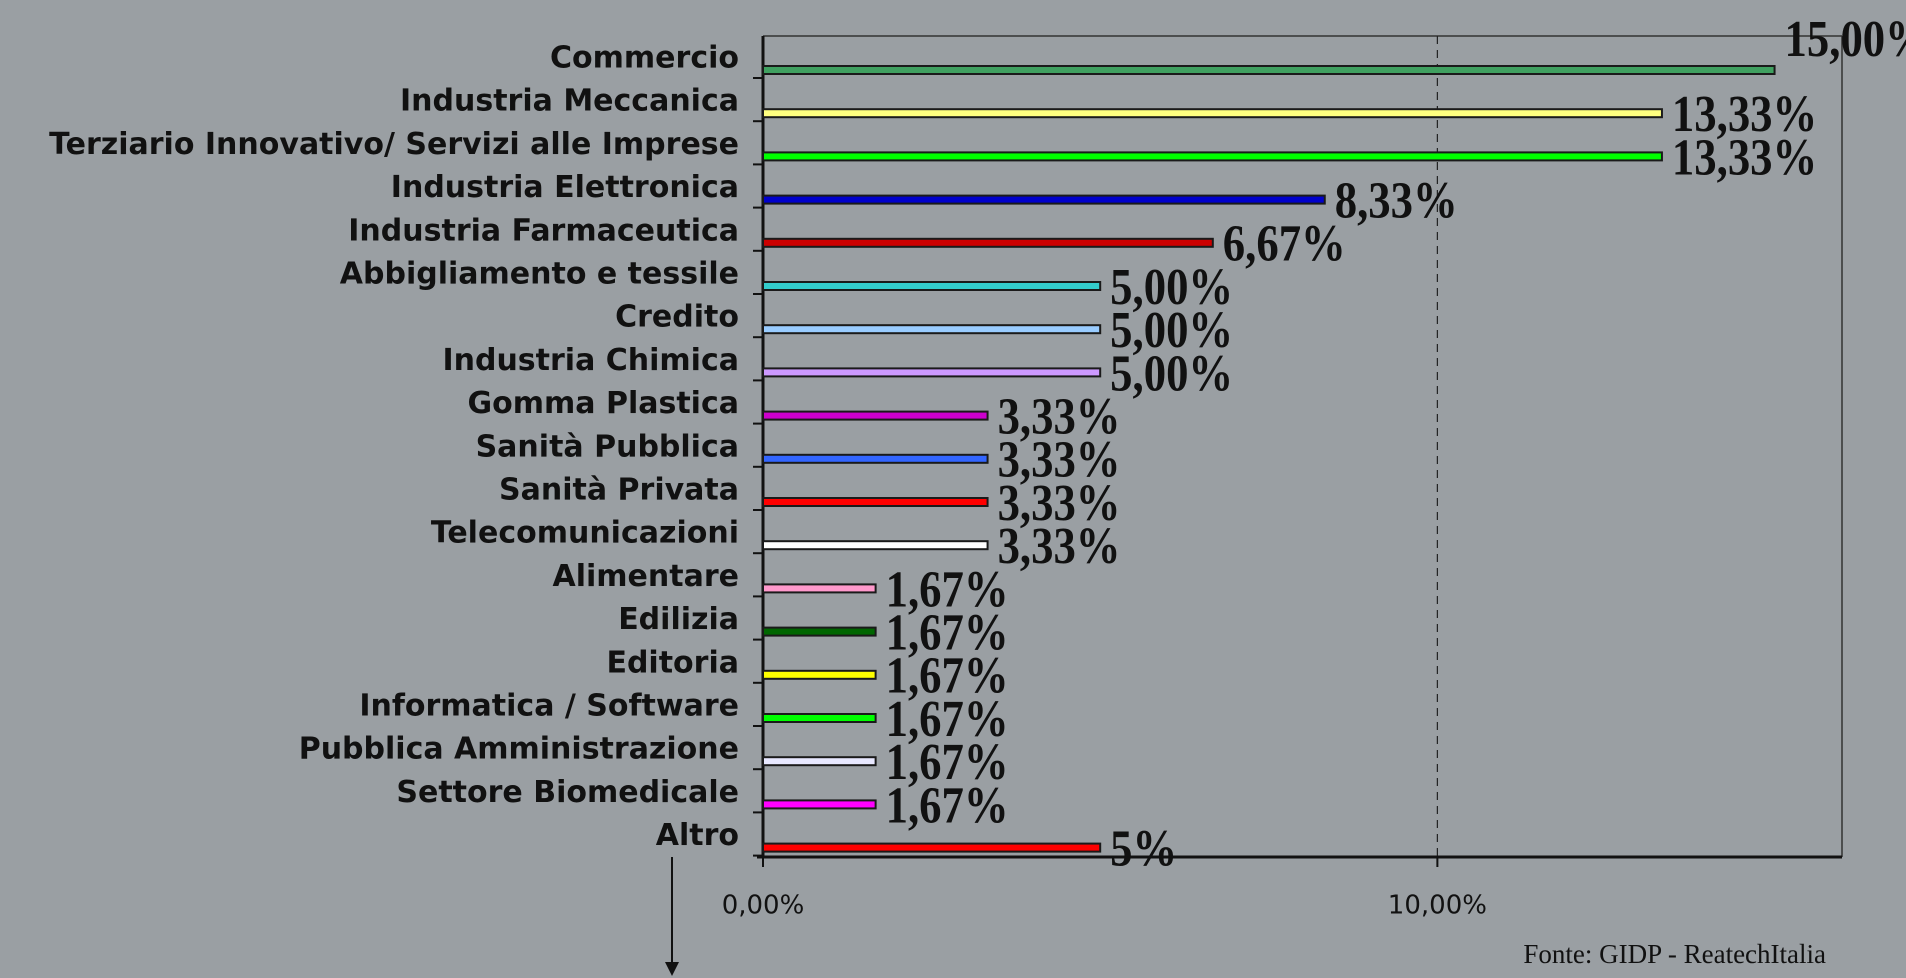 The height and width of the screenshot is (978, 1906). Describe the element at coordinates (565, 187) in the screenshot. I see `y-tick-label: Industria Elettronica` at that location.